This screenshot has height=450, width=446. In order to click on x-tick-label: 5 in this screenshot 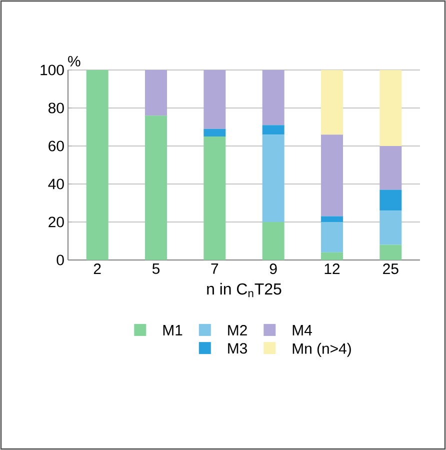, I will do `click(156, 269)`.